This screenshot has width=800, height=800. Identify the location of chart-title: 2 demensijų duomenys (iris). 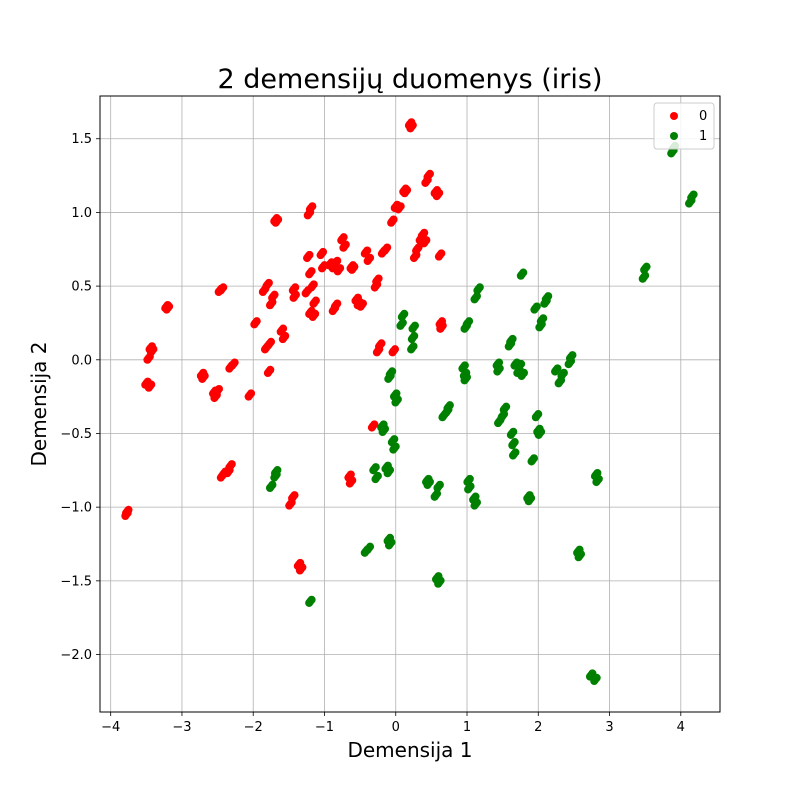
(410, 79).